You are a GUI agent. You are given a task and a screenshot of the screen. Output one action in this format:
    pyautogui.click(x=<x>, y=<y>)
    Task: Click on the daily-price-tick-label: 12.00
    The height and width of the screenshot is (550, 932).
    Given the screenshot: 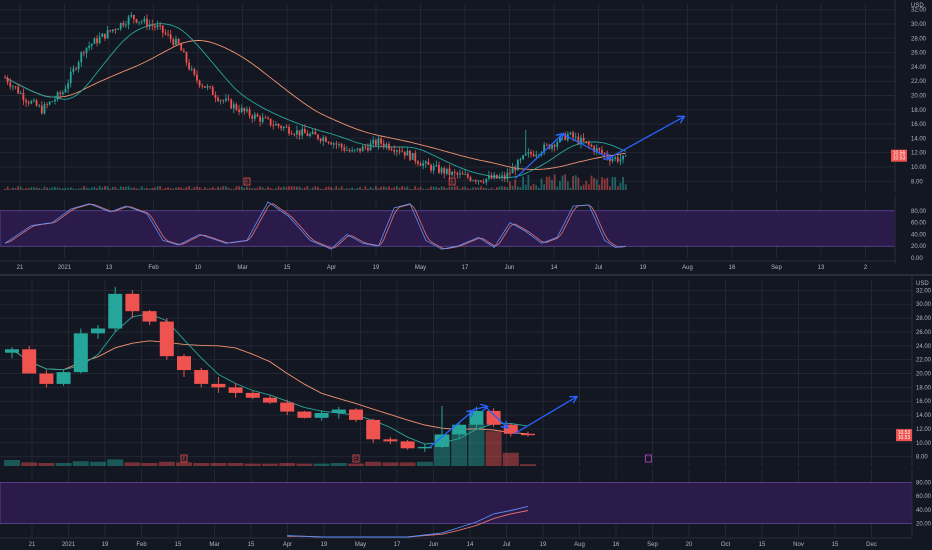 What is the action you would take?
    pyautogui.click(x=919, y=154)
    